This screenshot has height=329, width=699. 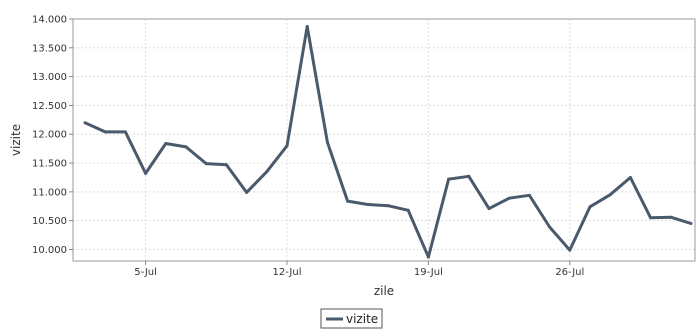 I want to click on y-tick-label: 12.500, so click(x=49, y=106).